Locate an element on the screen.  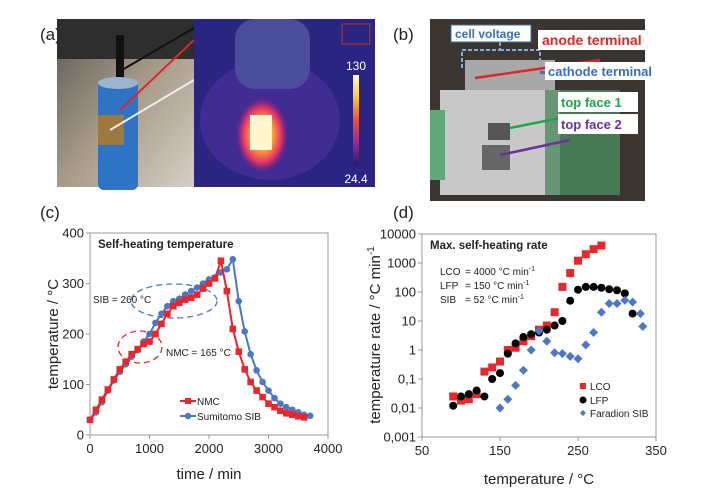
annotation-lco: LCO = 4000 °C min-1 is located at coordinates (487, 272).